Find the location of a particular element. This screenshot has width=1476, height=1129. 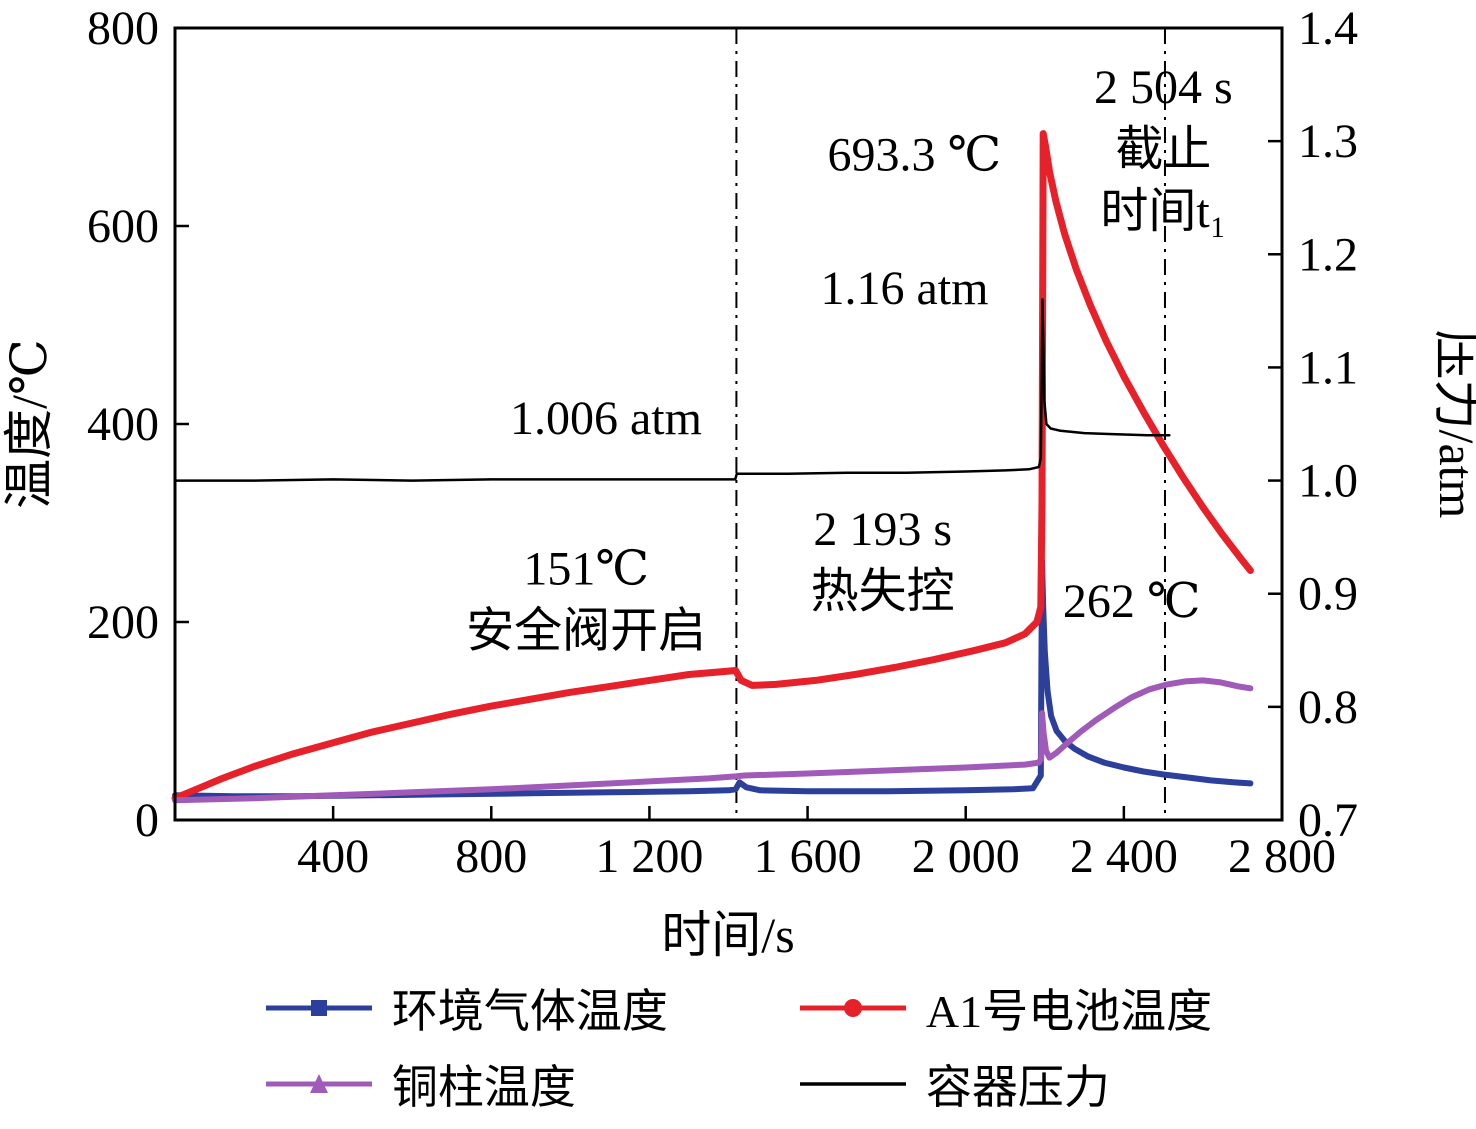

annotation-5: 2 504 s 截止时间t₁ is located at coordinates (1163, 149).